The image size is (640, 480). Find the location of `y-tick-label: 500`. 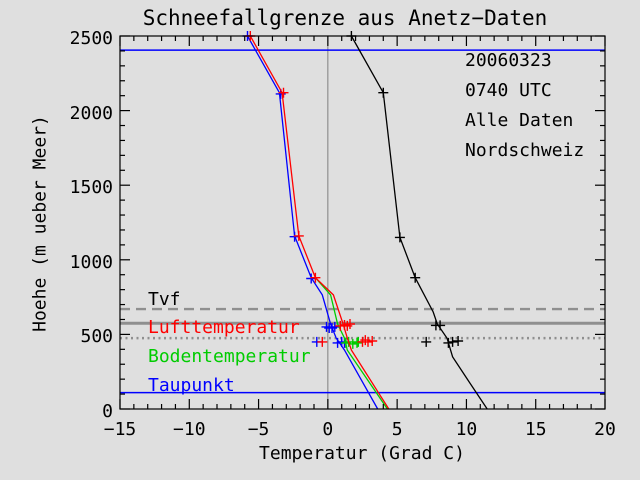

y-tick-label: 500 is located at coordinates (96, 337).